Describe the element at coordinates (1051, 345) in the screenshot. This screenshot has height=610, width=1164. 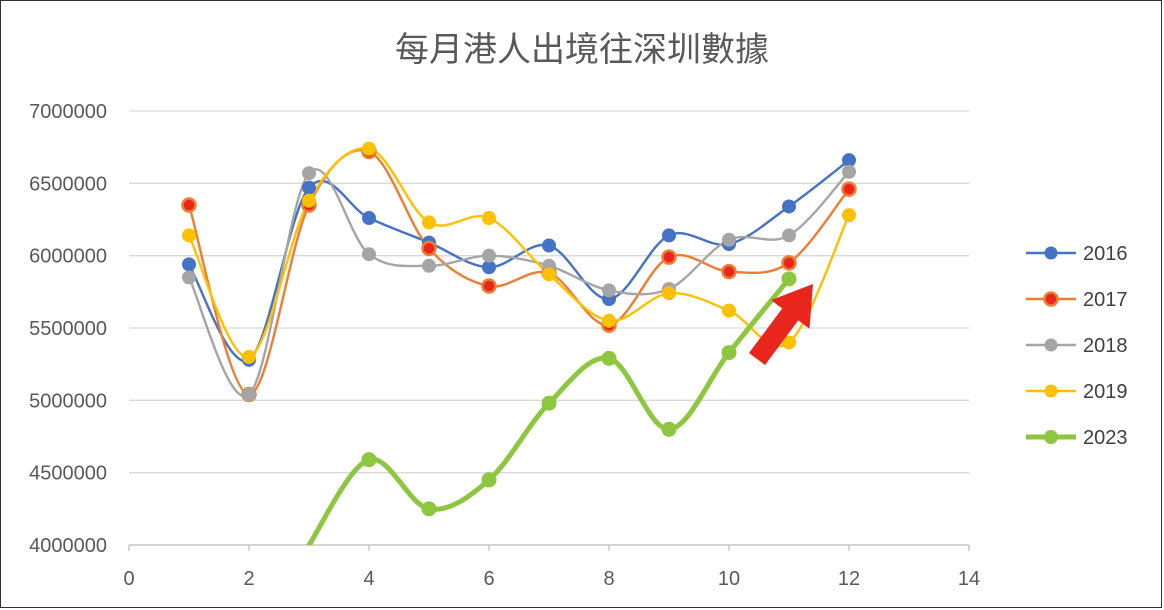
I see `legend-marker-2018` at that location.